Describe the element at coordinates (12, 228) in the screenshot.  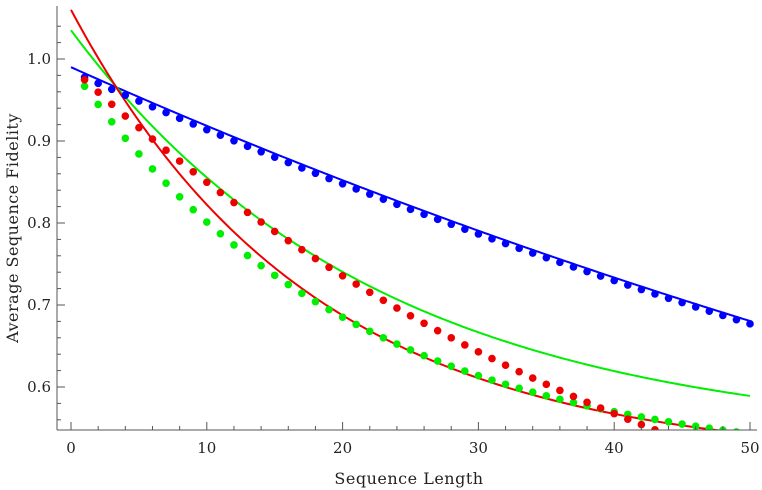
I see `y-axis-title: Average Sequence Fidelity` at that location.